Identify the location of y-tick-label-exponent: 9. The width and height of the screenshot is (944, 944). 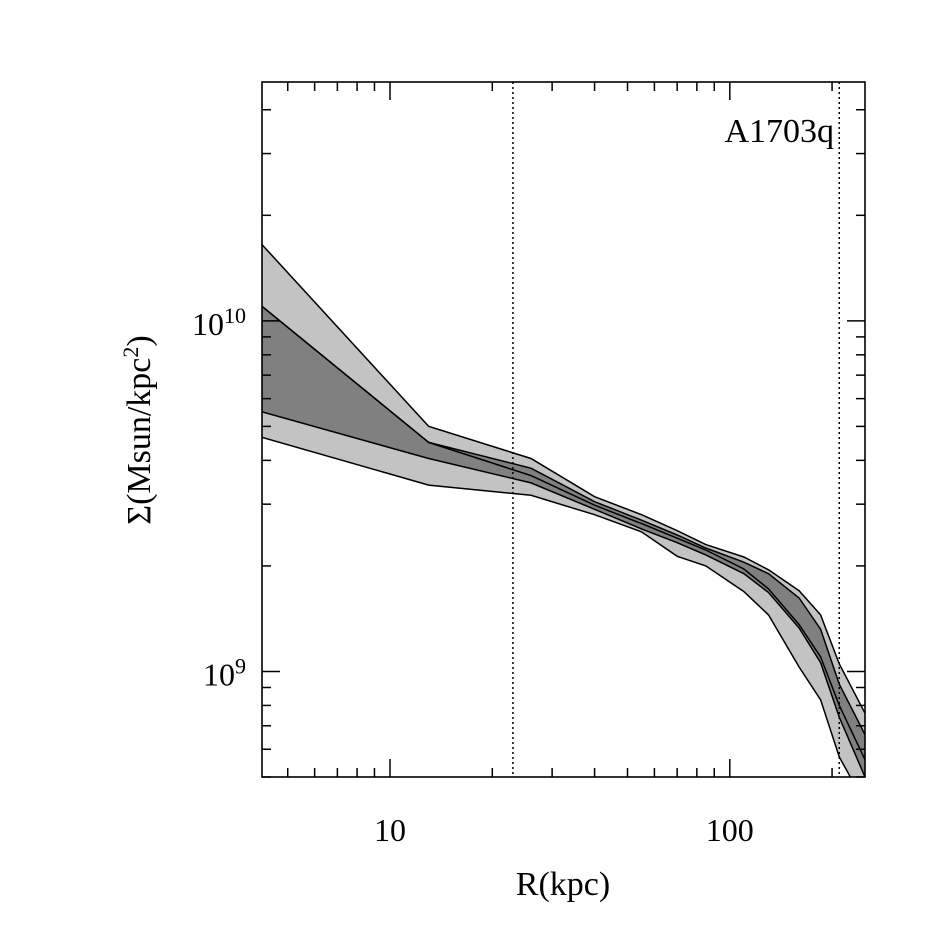
(240, 665).